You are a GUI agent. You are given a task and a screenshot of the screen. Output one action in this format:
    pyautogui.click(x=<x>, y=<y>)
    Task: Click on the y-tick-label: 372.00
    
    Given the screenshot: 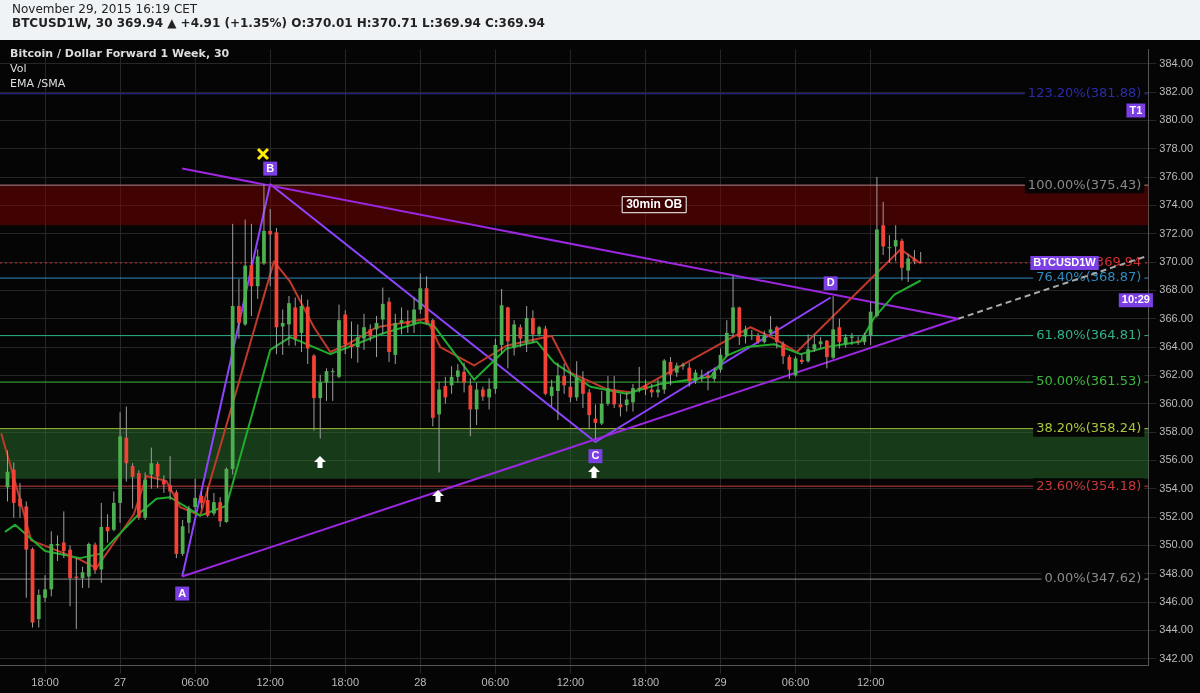 What is the action you would take?
    pyautogui.click(x=1176, y=232)
    